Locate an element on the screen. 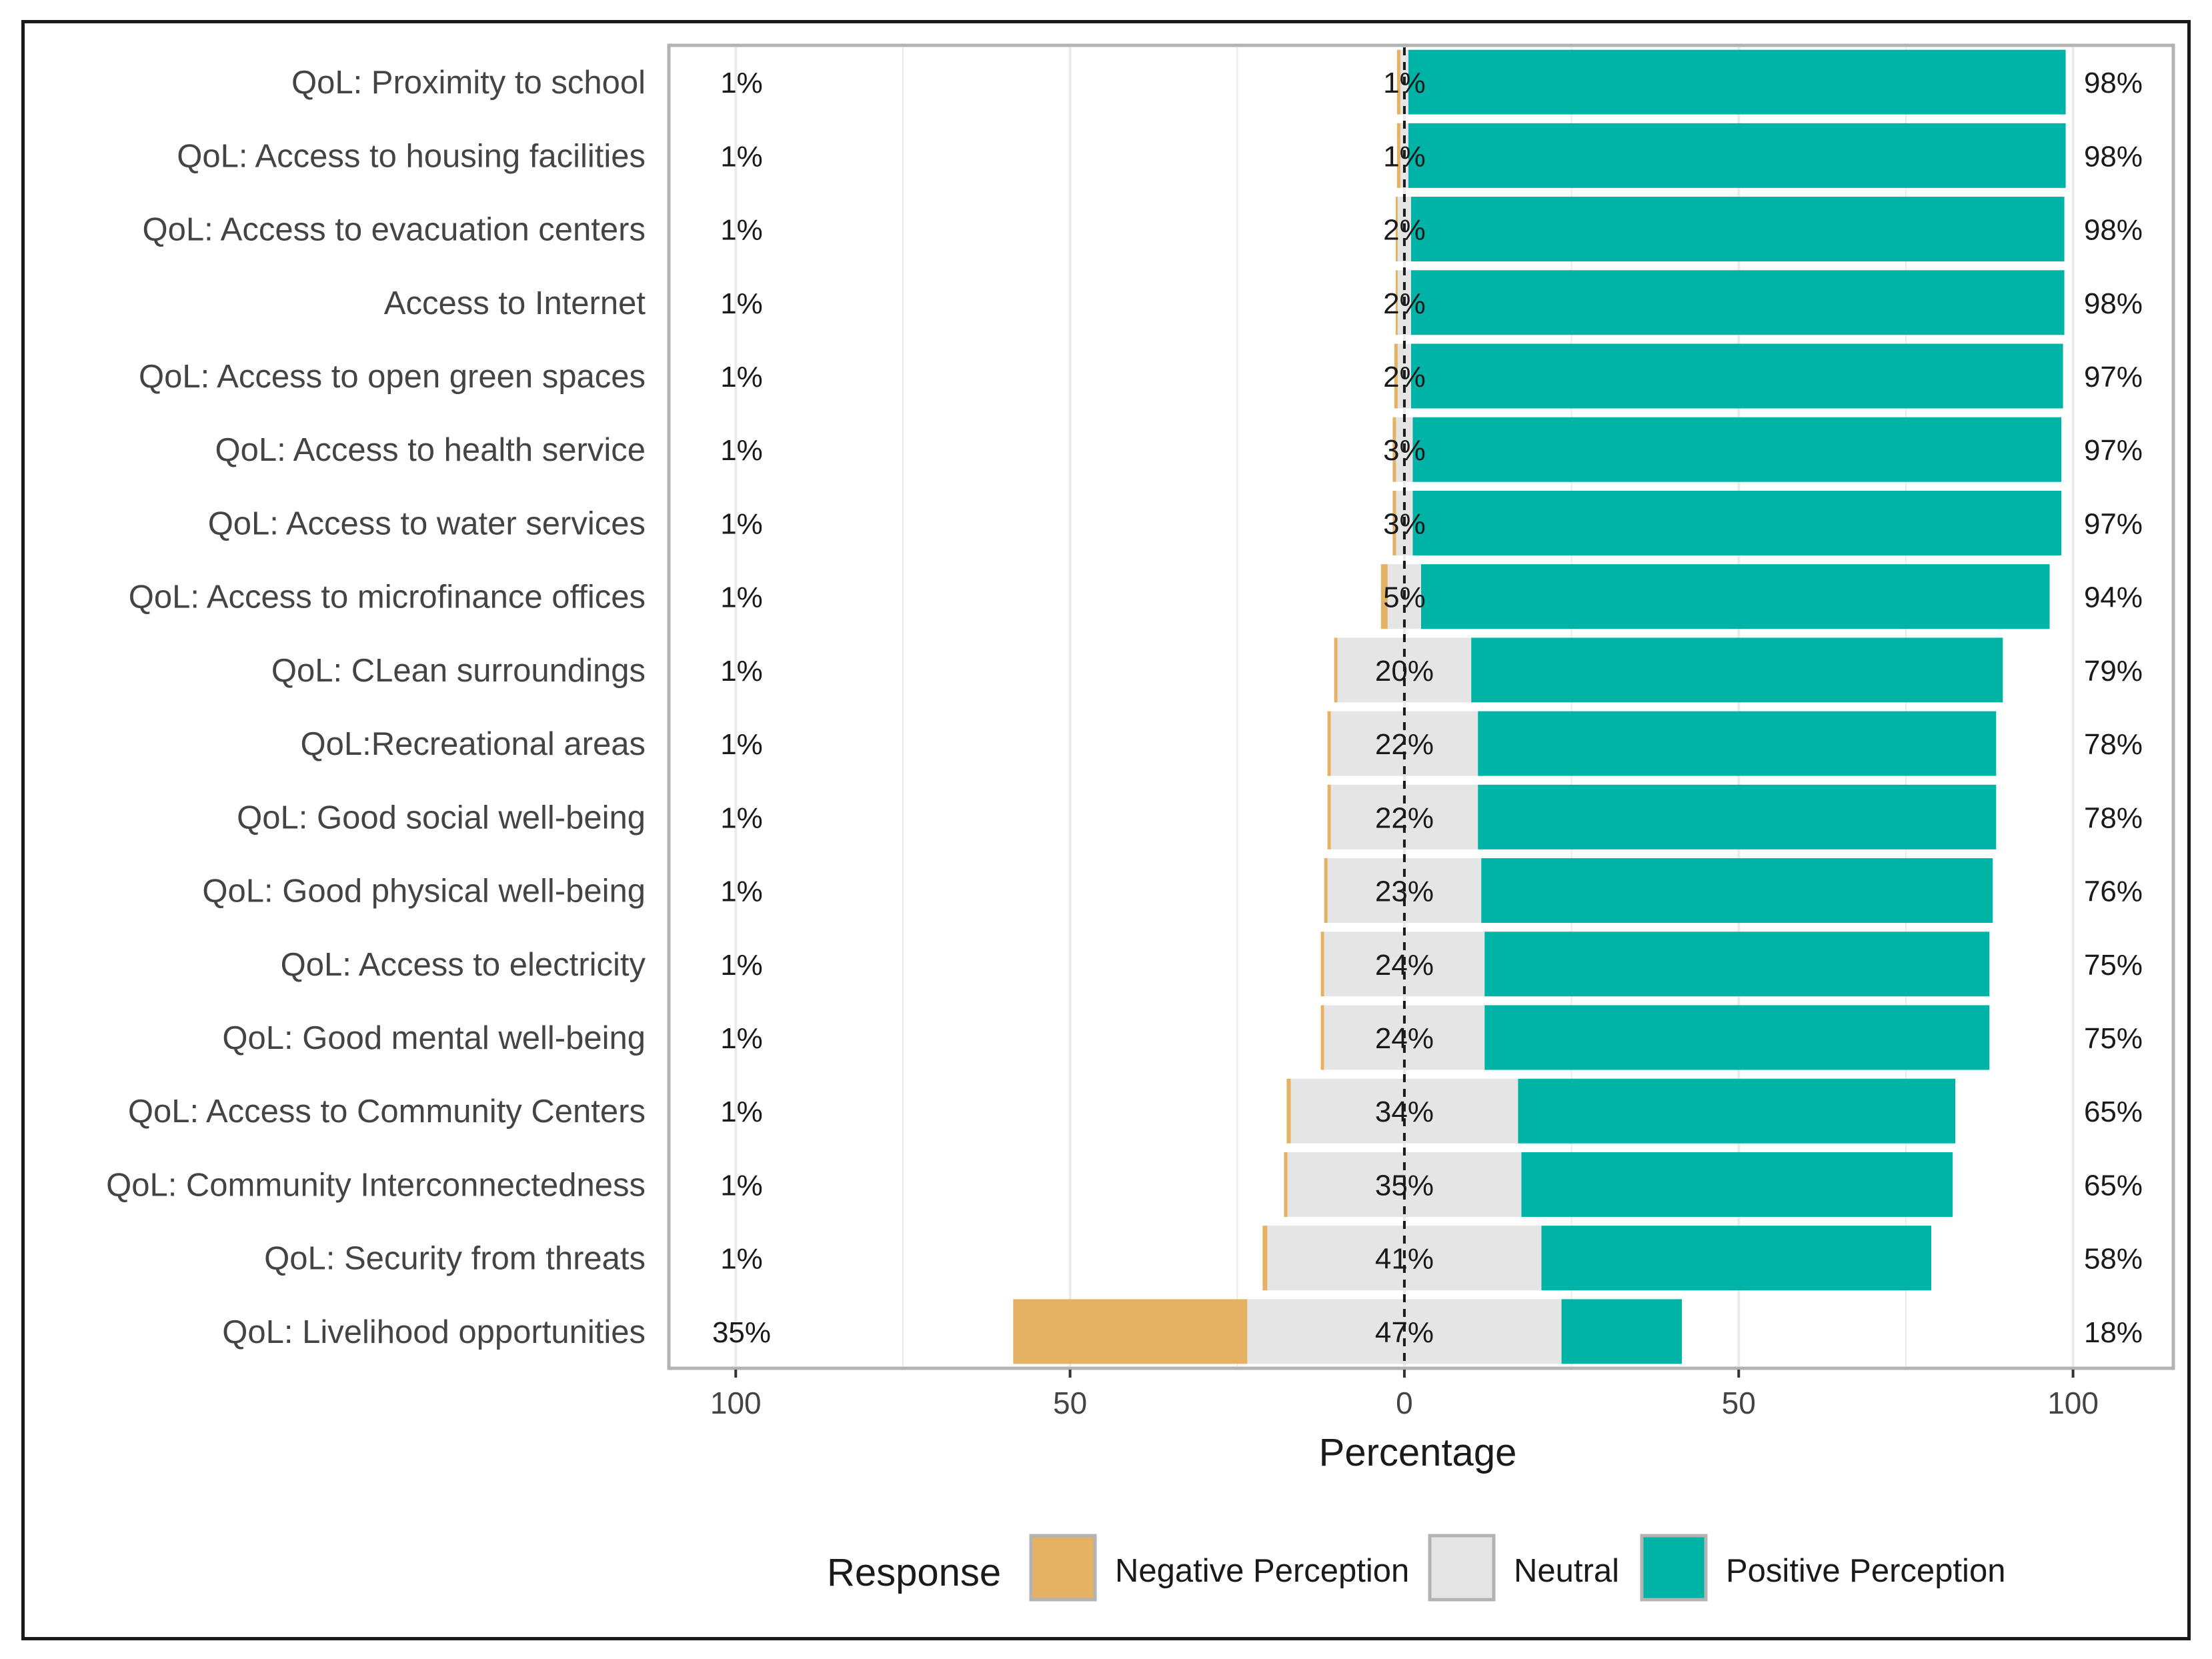  category-label: QoL: Livelihood opportunities is located at coordinates (434, 1332).